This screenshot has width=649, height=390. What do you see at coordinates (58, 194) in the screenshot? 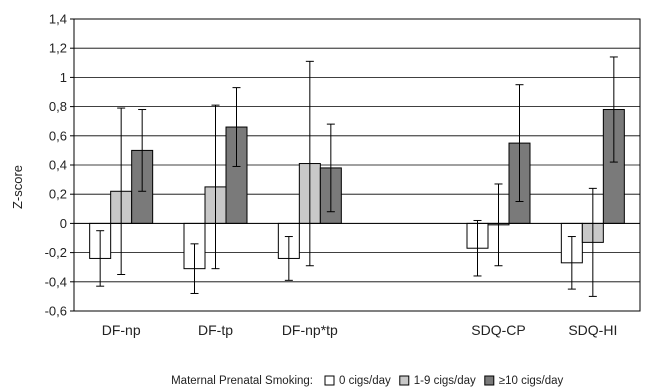
I see `y-tick-label: 0,2` at bounding box center [58, 194].